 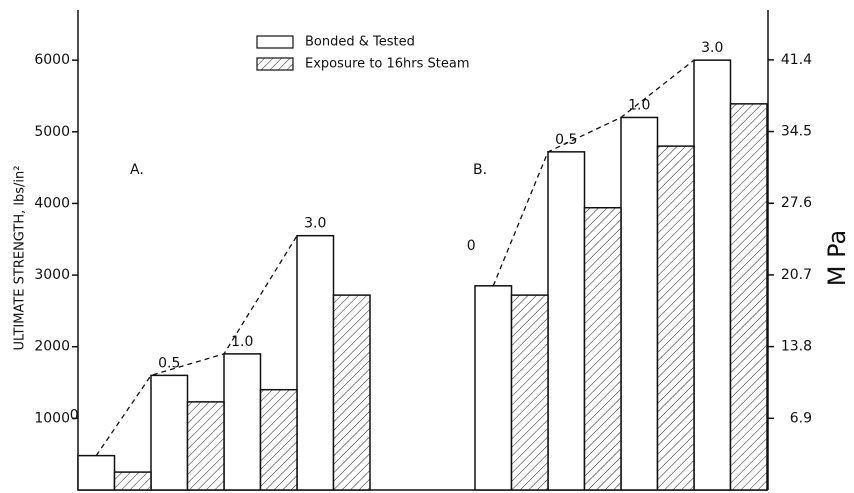 What do you see at coordinates (837, 258) in the screenshot?
I see `y2-axis-title: M Pa` at bounding box center [837, 258].